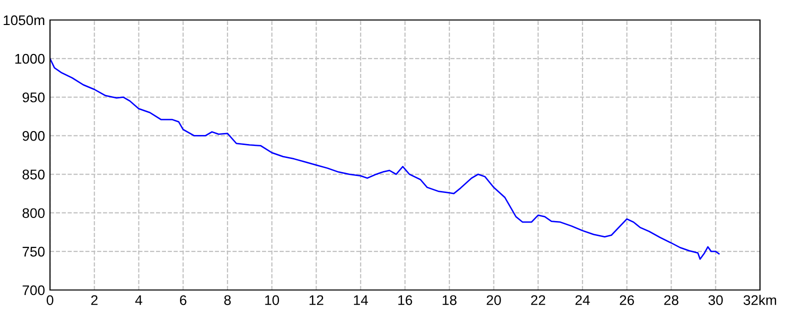 The image size is (800, 320). Describe the element at coordinates (671, 300) in the screenshot. I see `x-tick-label: 28` at that location.